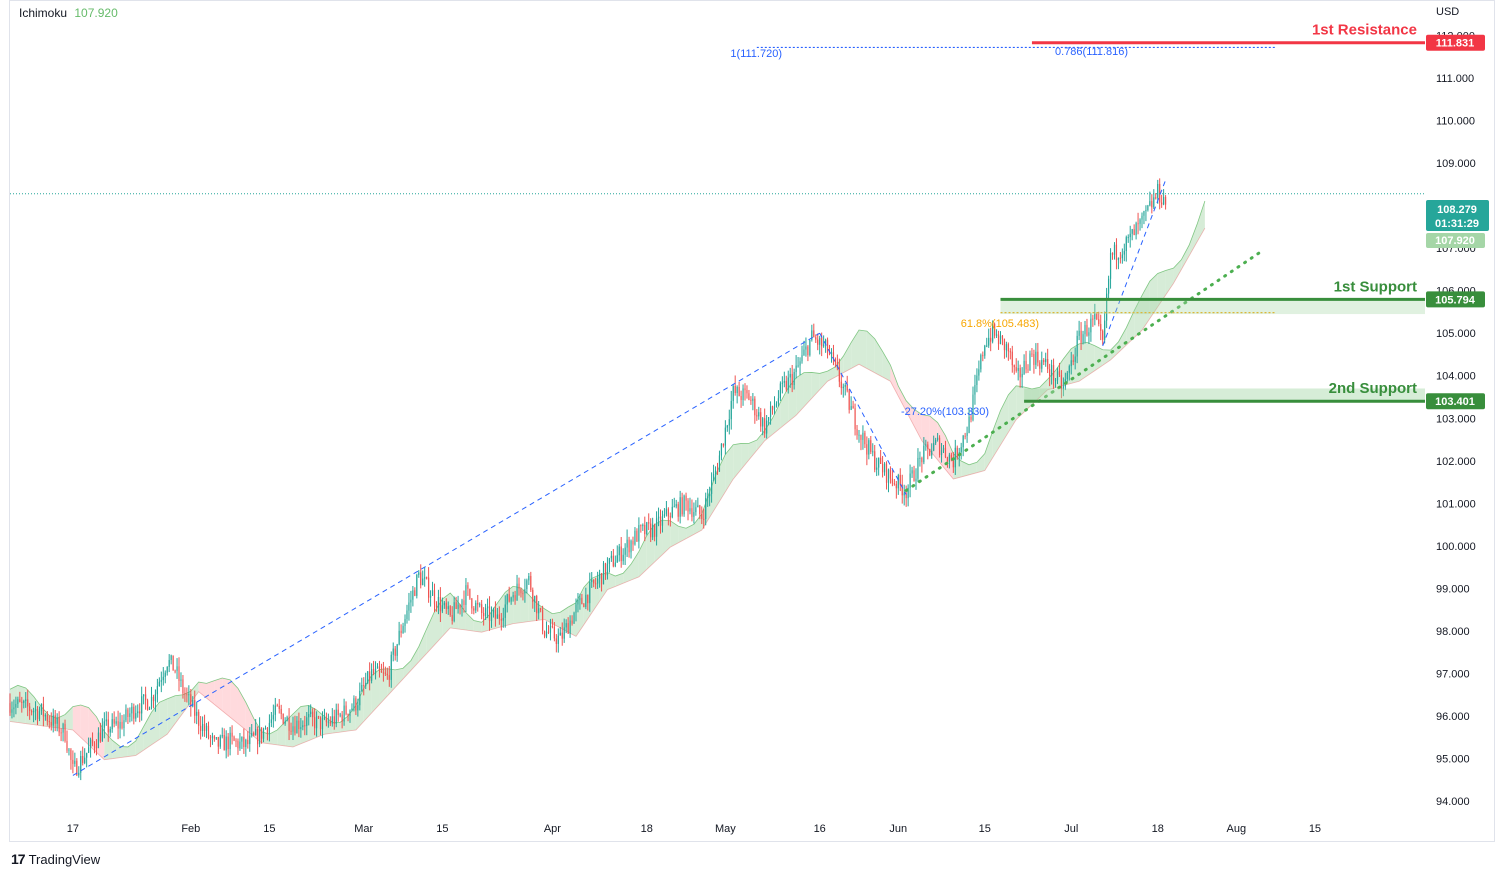 The width and height of the screenshot is (1497, 877). Describe the element at coordinates (725, 829) in the screenshot. I see `x-axis-tick-label: May` at that location.